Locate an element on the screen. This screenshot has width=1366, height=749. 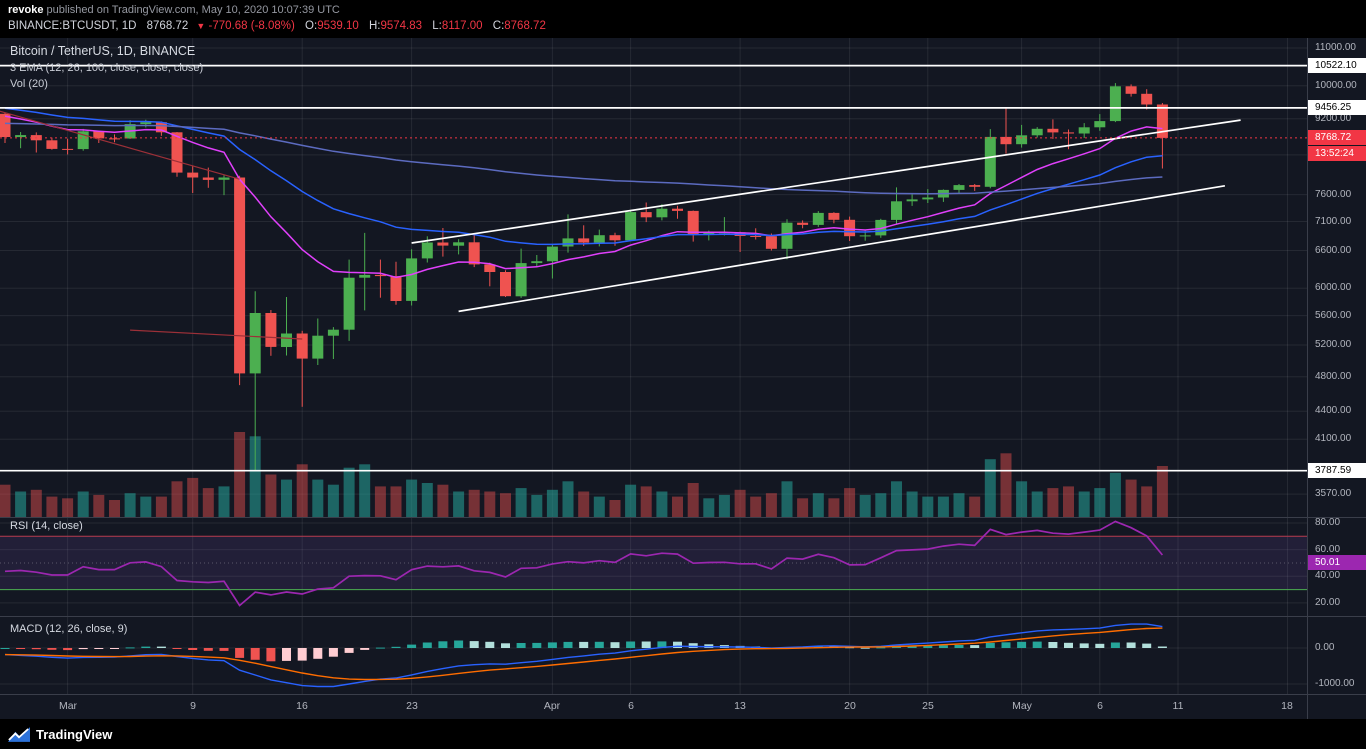
close-value: 8768.72 is located at coordinates (525, 26).